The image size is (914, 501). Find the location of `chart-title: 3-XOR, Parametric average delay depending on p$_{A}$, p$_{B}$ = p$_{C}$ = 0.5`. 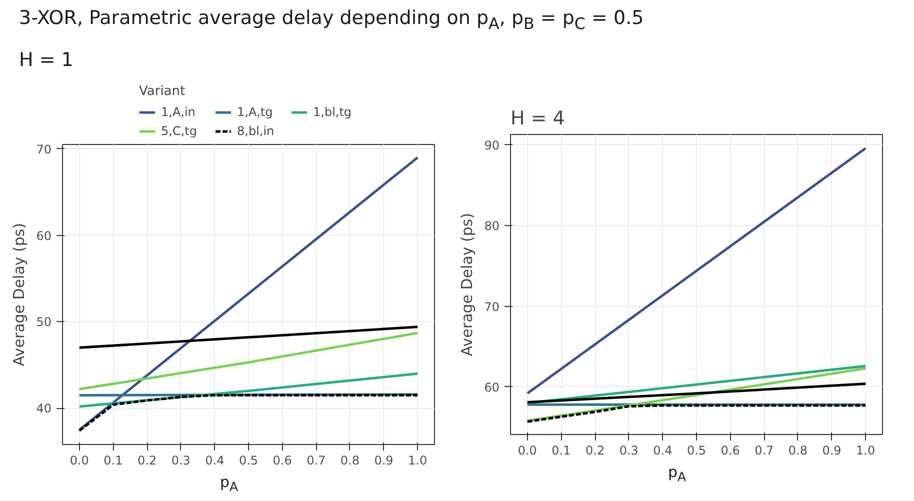

chart-title: 3-XOR, Parametric average delay depending on p$_{A}$, p$_{B}$ = p$_{C}$ = 0.5 is located at coordinates (331, 20).